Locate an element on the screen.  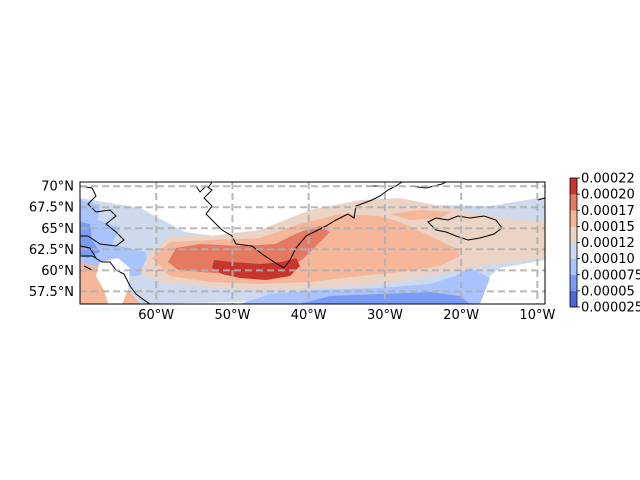
coastline-greenland is located at coordinates (321, 225).